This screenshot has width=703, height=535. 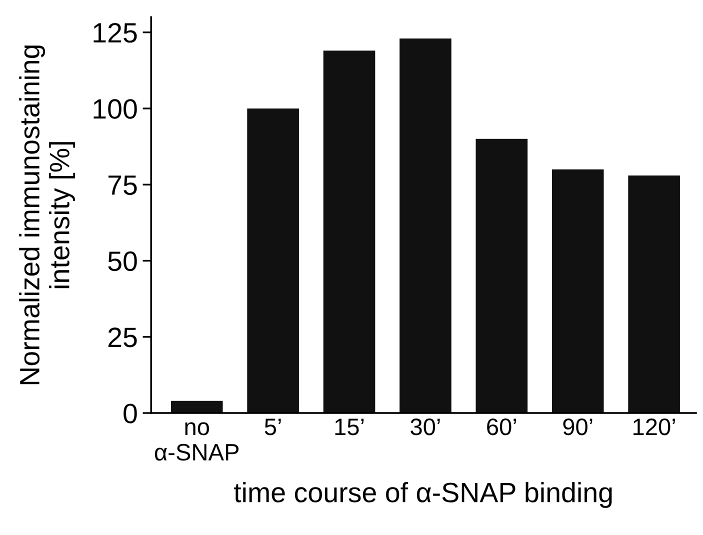 I want to click on y-tick-label: 25, so click(x=122, y=338).